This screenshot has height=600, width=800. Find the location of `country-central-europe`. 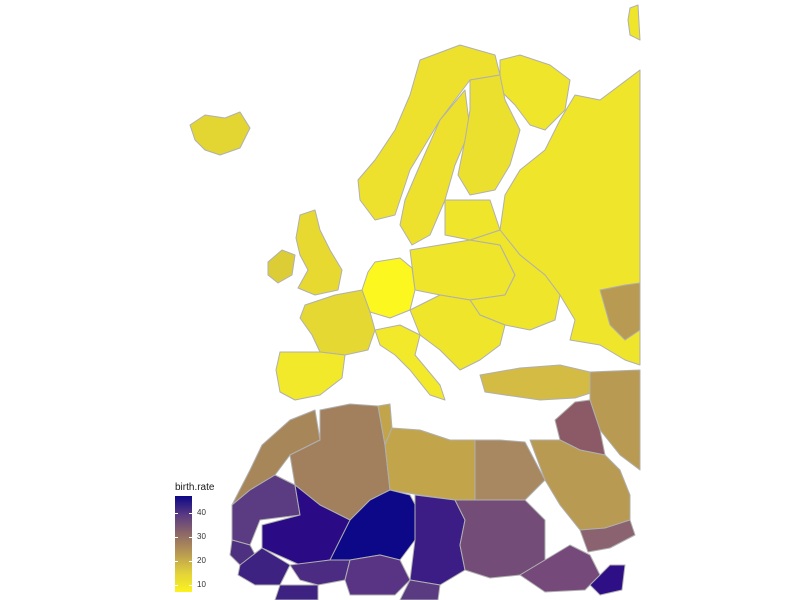

country-central-europe is located at coordinates (457, 332).